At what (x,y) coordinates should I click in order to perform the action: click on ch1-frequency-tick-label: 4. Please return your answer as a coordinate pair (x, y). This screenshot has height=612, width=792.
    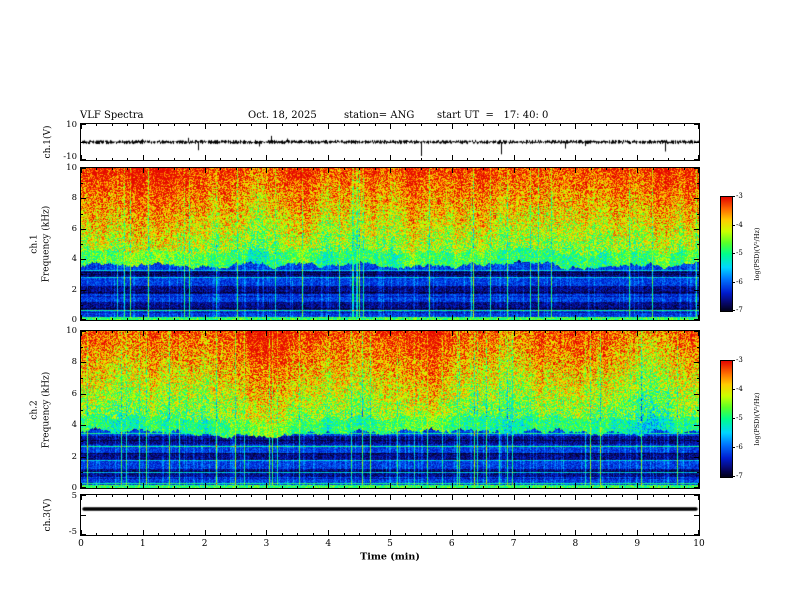
    Looking at the image, I should click on (74, 259).